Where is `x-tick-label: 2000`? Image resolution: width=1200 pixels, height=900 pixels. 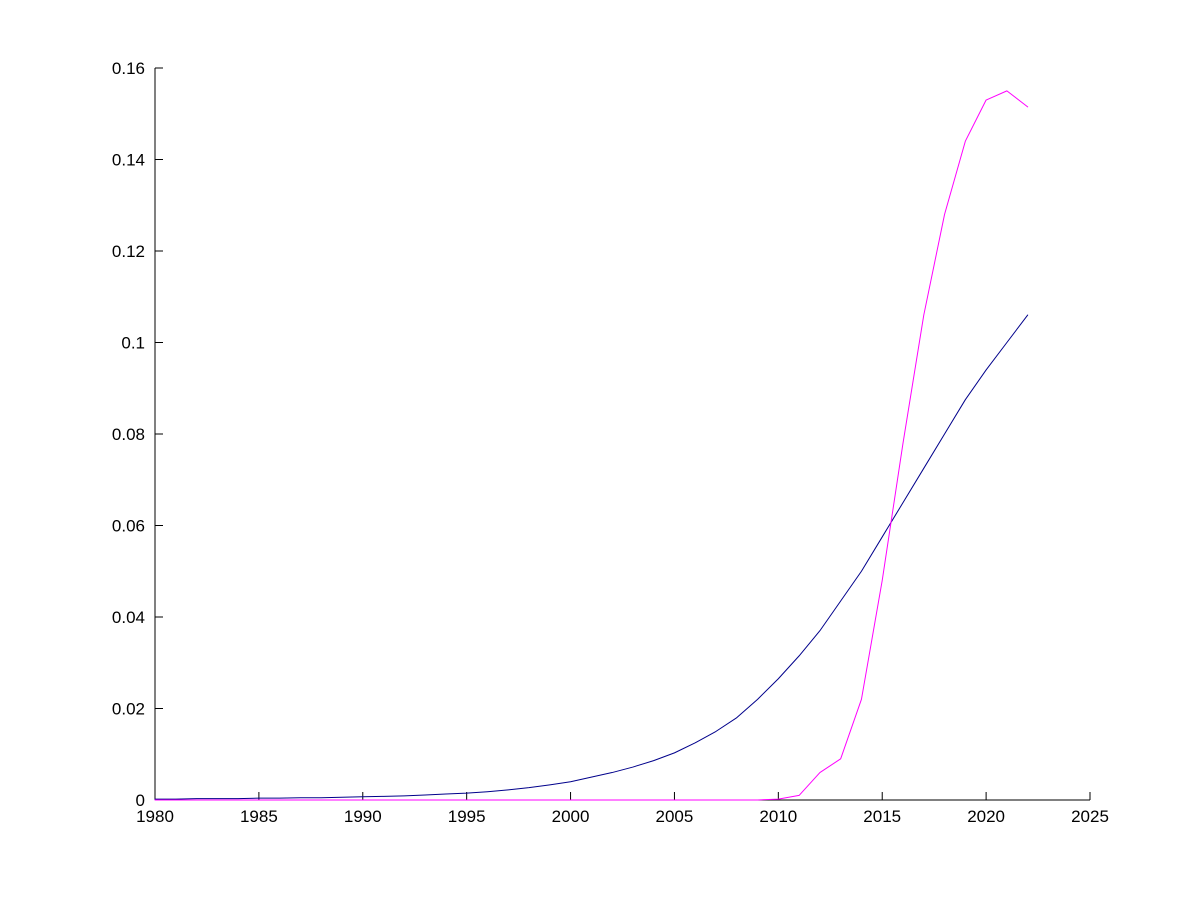 x-tick-label: 2000 is located at coordinates (571, 816).